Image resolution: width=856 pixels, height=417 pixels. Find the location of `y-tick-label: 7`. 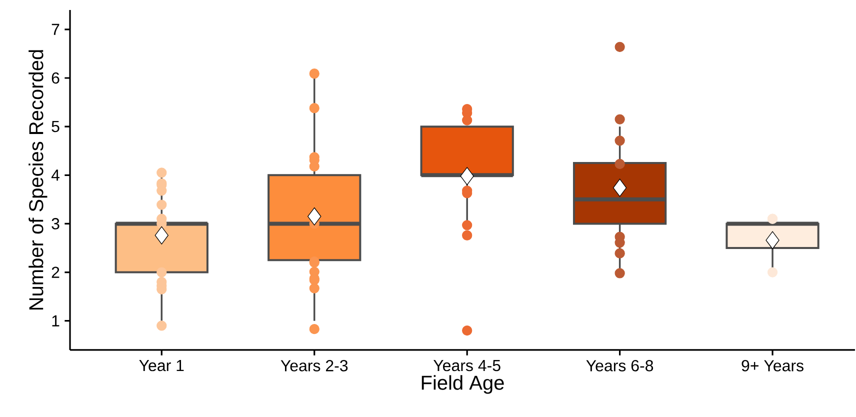

y-tick-label: 7 is located at coordinates (56, 29).